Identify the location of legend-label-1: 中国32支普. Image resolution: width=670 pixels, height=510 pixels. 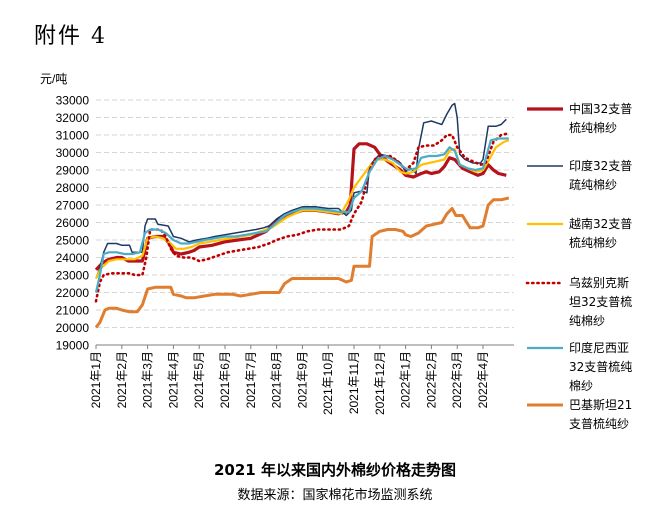
(600, 108).